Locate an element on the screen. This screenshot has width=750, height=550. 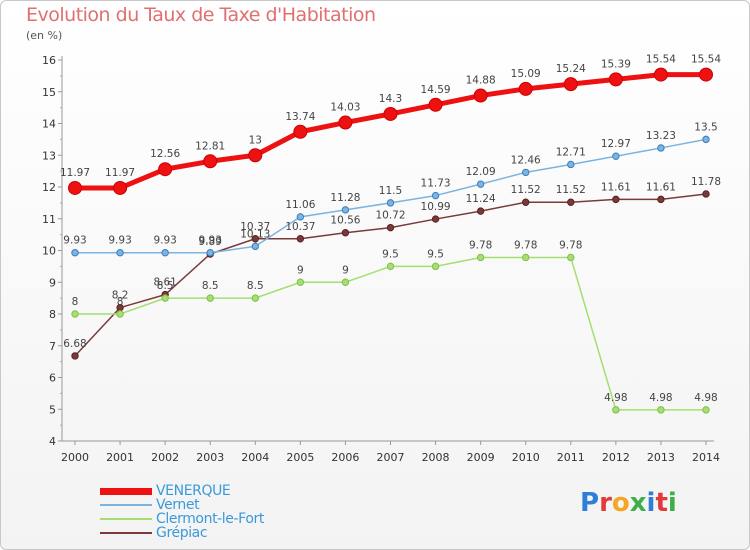
data-label: 15.24 is located at coordinates (571, 69).